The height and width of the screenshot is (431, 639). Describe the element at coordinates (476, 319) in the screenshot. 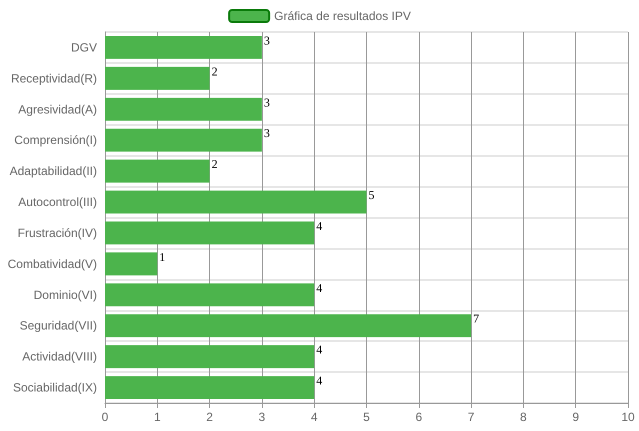

I see `data-label: 7` at that location.